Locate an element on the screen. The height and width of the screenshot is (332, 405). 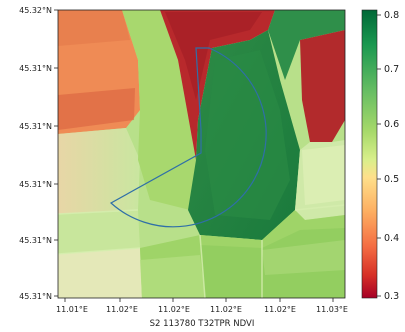
x-tick-label: 11.01°E is located at coordinates (72, 309).